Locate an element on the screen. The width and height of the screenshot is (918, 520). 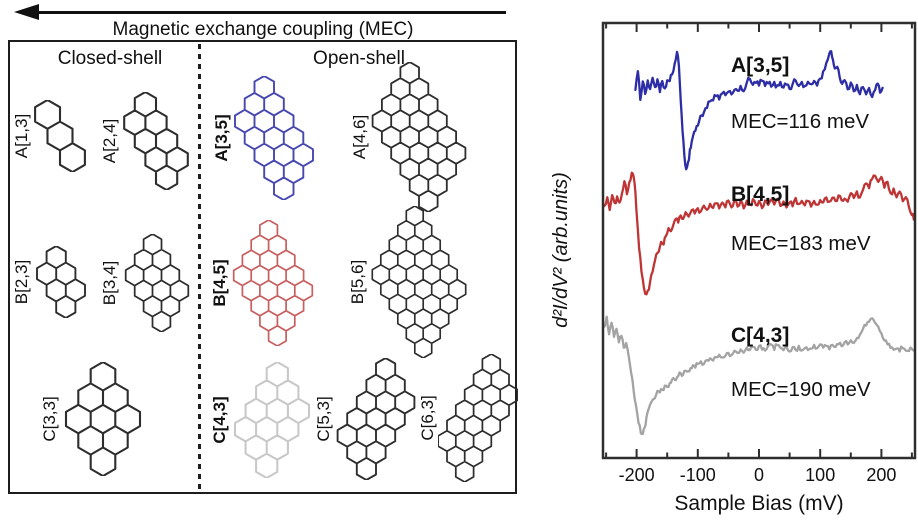
x-tick-label: 0 is located at coordinates (759, 475).